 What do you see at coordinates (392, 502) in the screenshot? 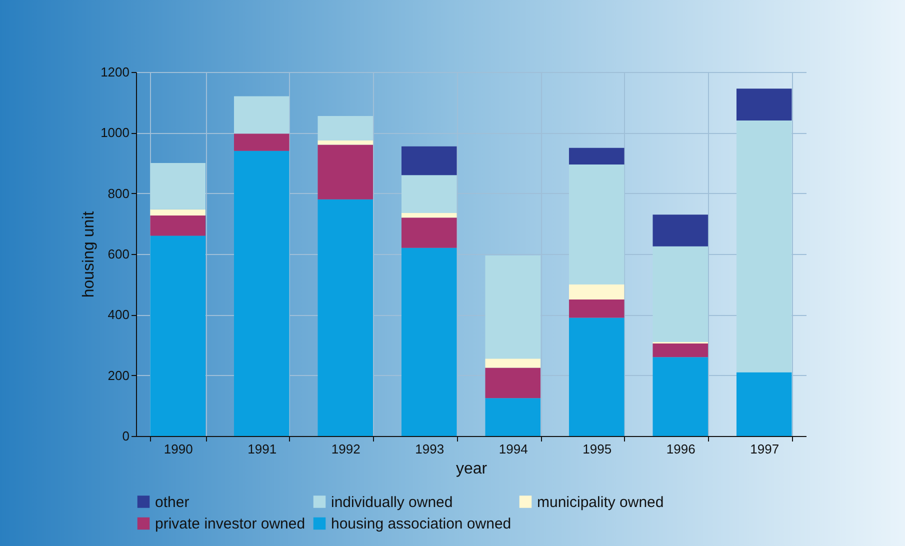
I see `legend-label: individually owned` at bounding box center [392, 502].